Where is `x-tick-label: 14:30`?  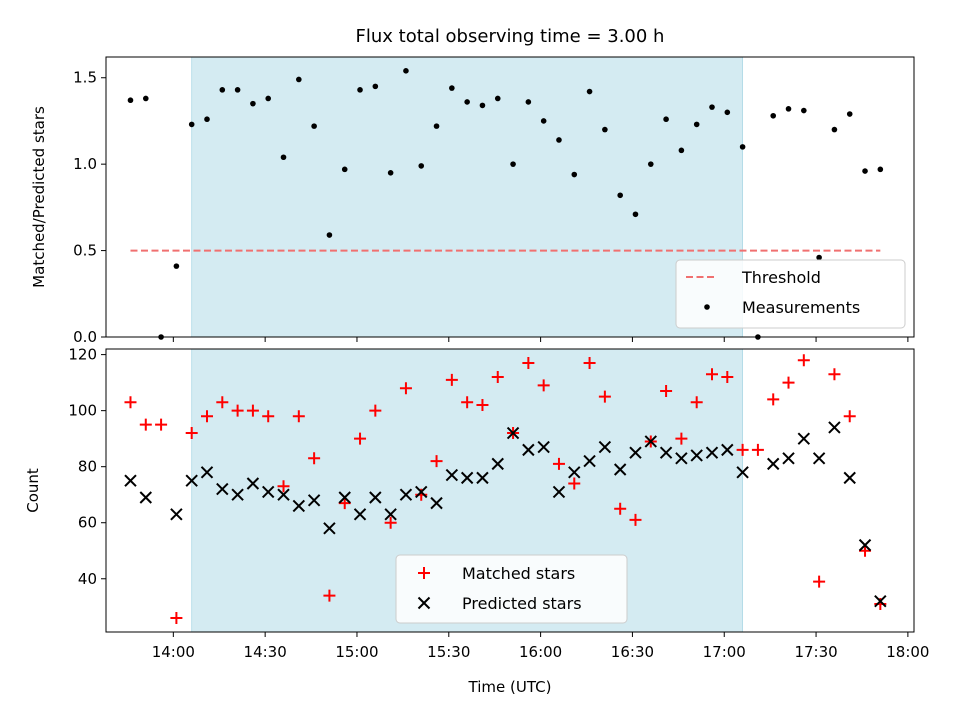 x-tick-label: 14:30 is located at coordinates (265, 652).